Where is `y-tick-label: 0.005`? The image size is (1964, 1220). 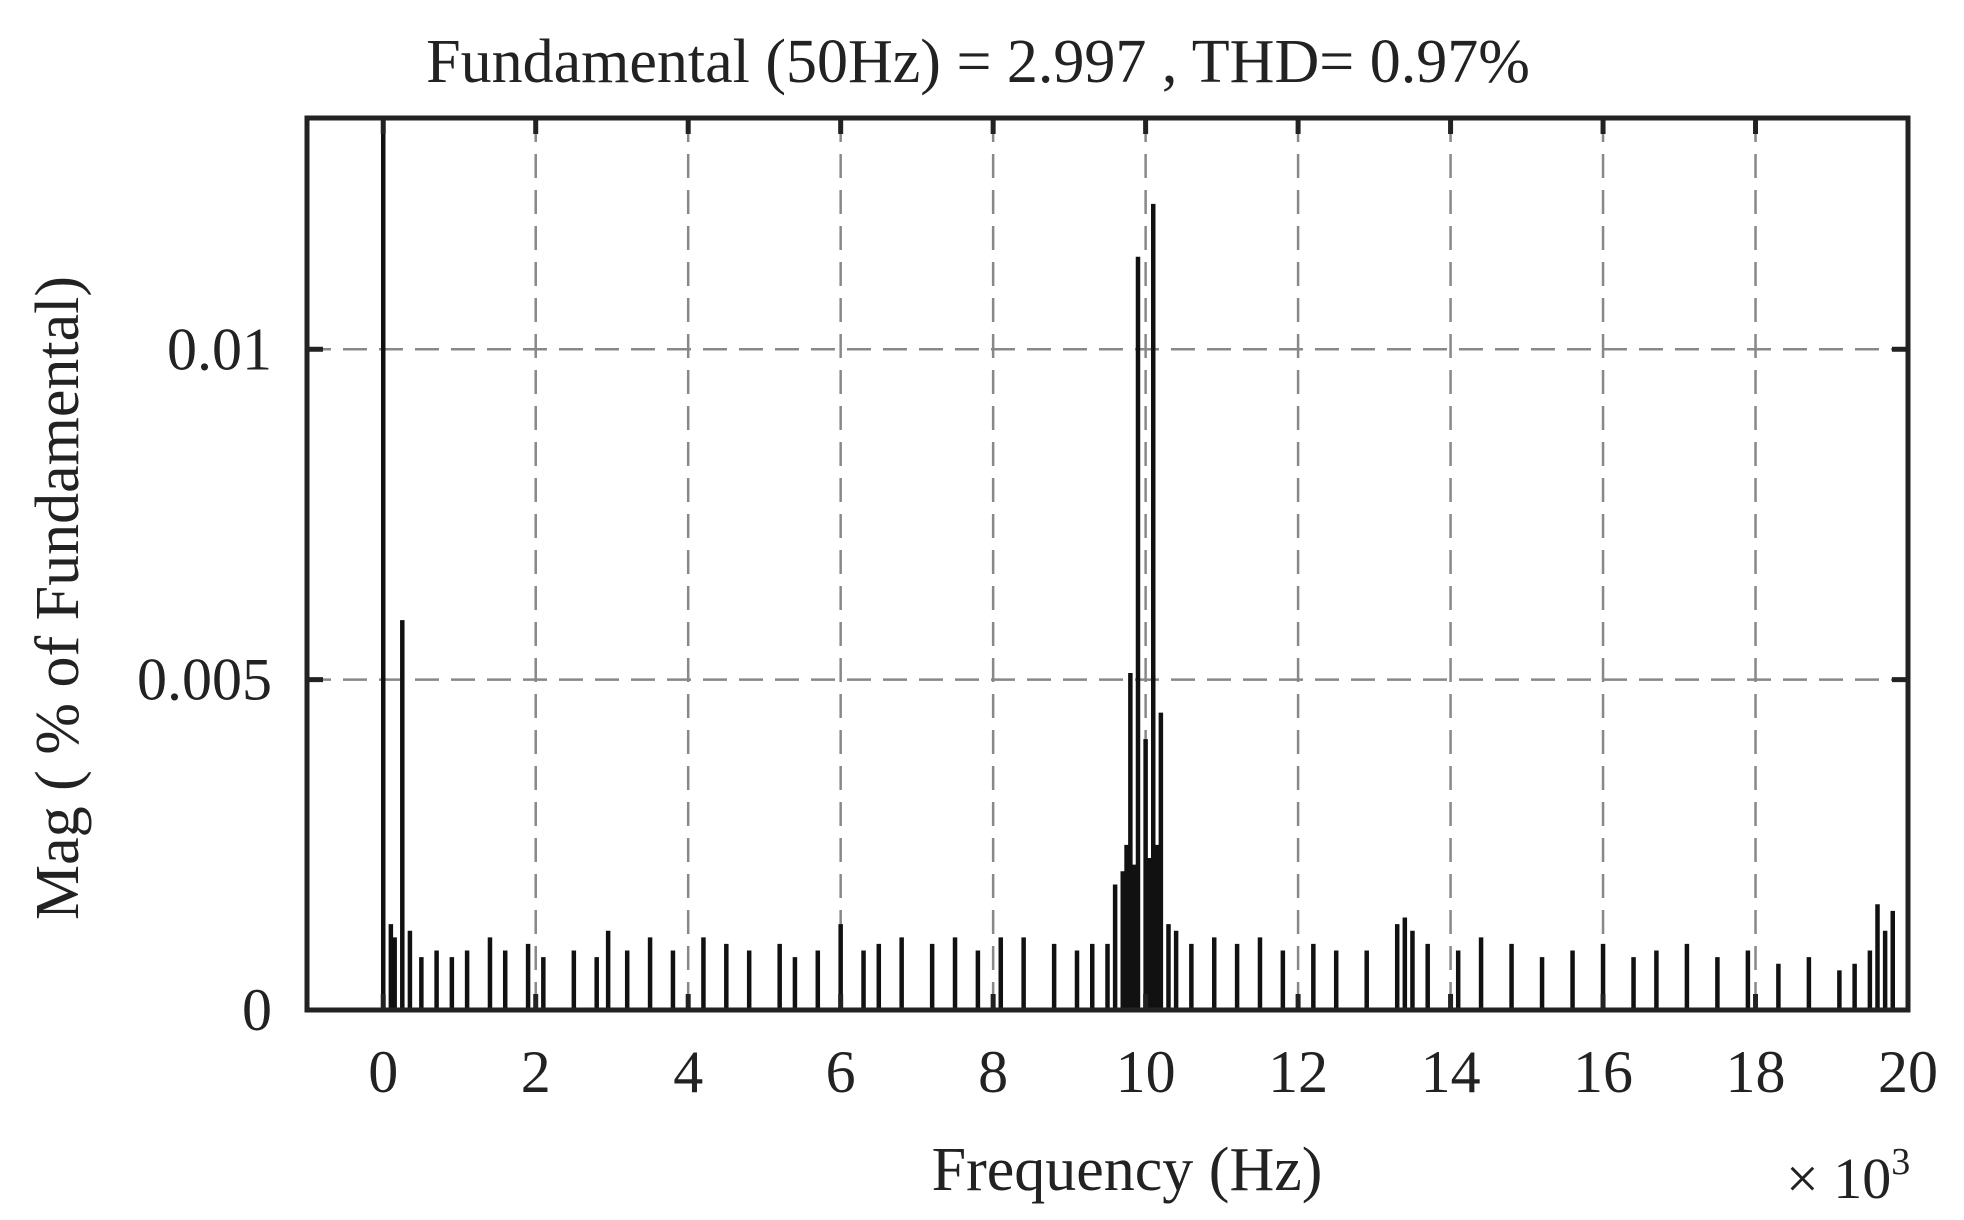
y-tick-label: 0.005 is located at coordinates (204, 680).